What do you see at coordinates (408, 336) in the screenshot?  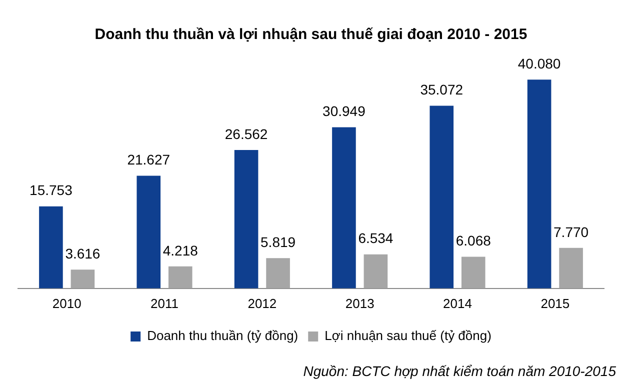 I see `legend-label: Lợi nhuận sau thuế (tỷ đồng)` at bounding box center [408, 336].